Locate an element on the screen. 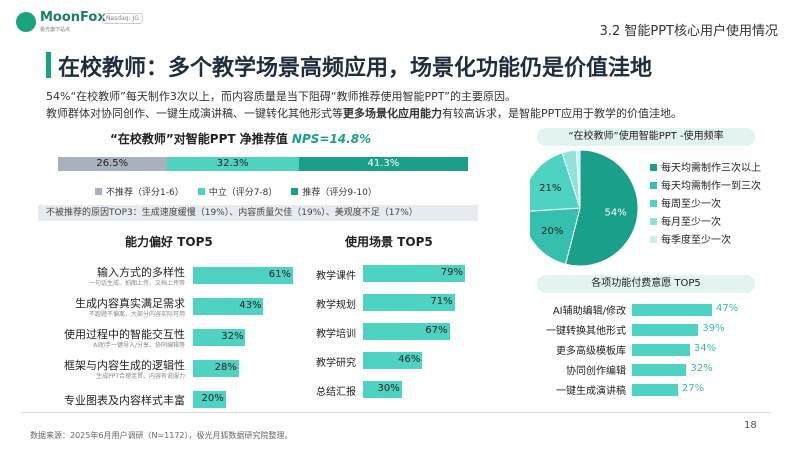 This screenshot has width=800, height=450. pay-value-1: 39% is located at coordinates (713, 328).